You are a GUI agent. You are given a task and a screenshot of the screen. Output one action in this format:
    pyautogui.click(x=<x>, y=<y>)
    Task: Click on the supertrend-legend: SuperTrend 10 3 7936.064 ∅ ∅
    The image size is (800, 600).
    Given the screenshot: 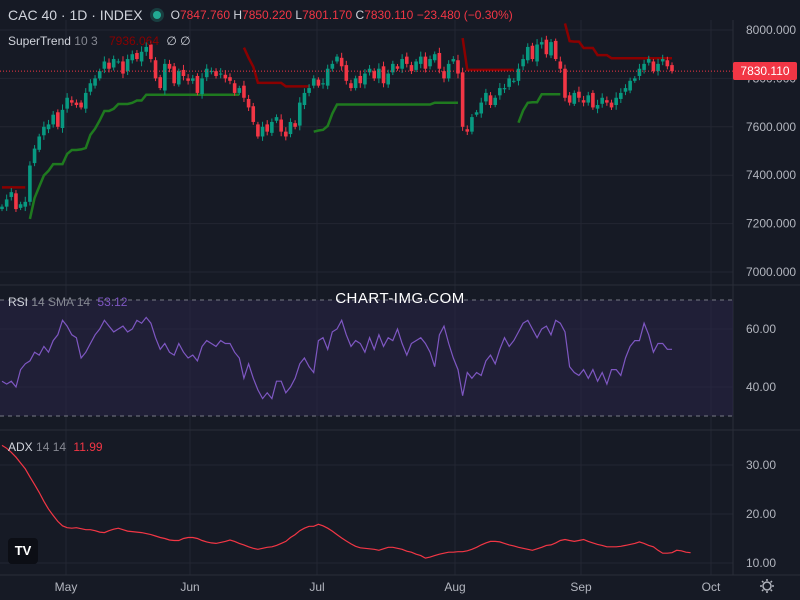 What is the action you would take?
    pyautogui.click(x=99, y=41)
    